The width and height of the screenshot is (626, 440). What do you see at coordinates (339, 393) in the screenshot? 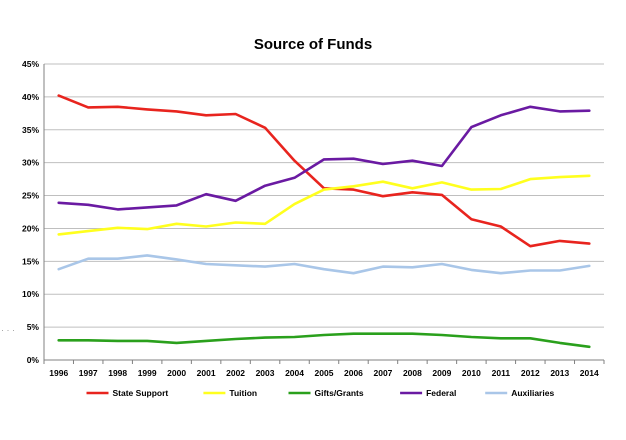
I see `legend-label: Gifts/Grants` at bounding box center [339, 393].